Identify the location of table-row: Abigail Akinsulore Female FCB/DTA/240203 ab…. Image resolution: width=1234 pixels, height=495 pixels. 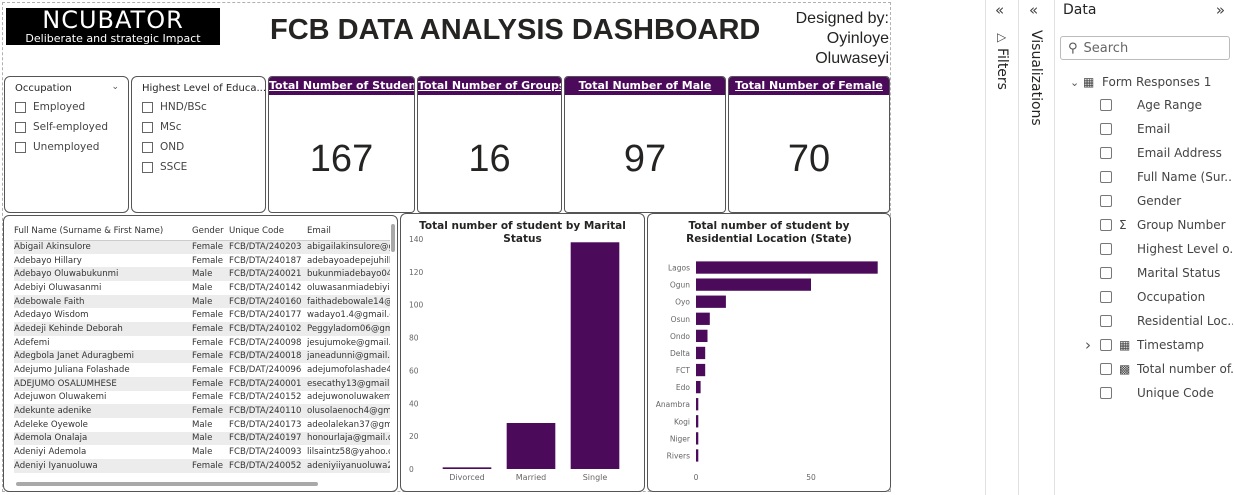
(202, 247).